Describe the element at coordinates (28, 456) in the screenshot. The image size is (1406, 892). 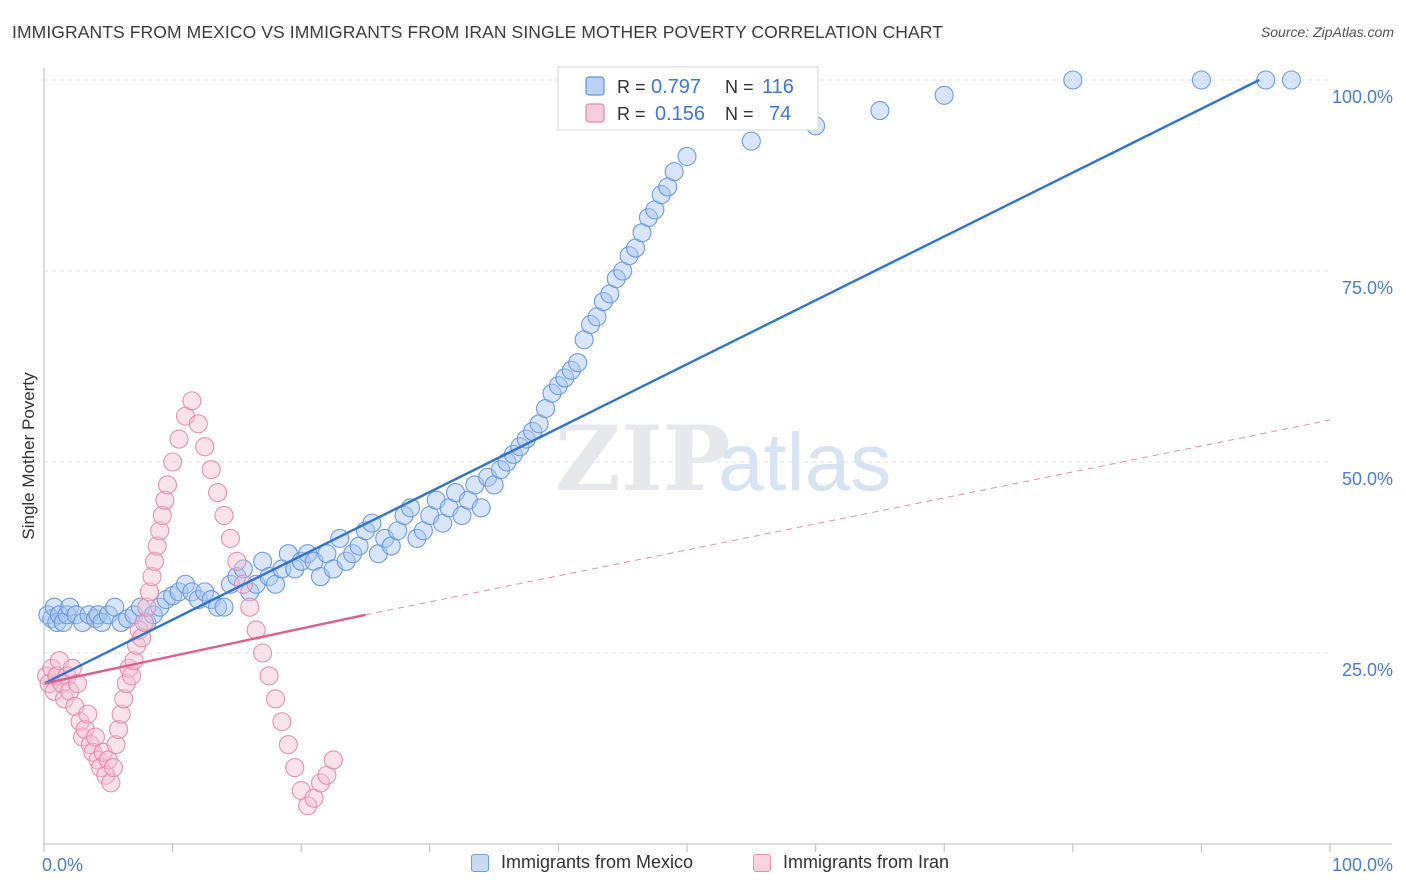
I see `y-axis-label: Single Mother Poverty` at that location.